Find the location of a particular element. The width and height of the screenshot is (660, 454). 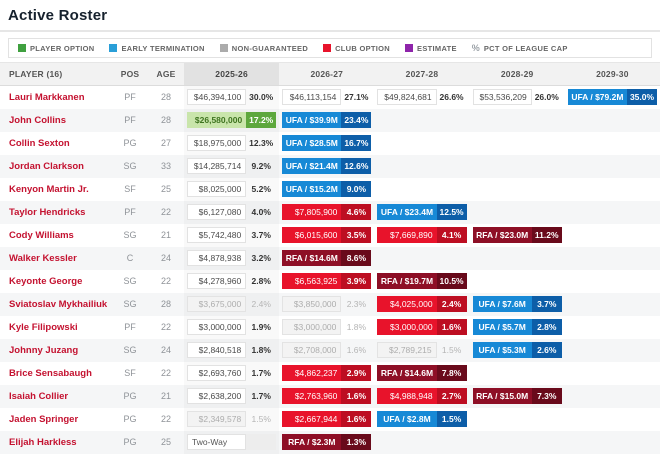

salary-cell-ufa: UFA / $7.6M 3.7% is located at coordinates (517, 304).